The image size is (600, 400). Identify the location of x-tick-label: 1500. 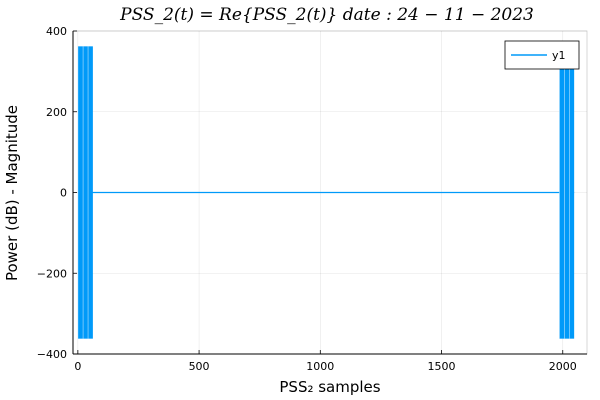
(442, 366).